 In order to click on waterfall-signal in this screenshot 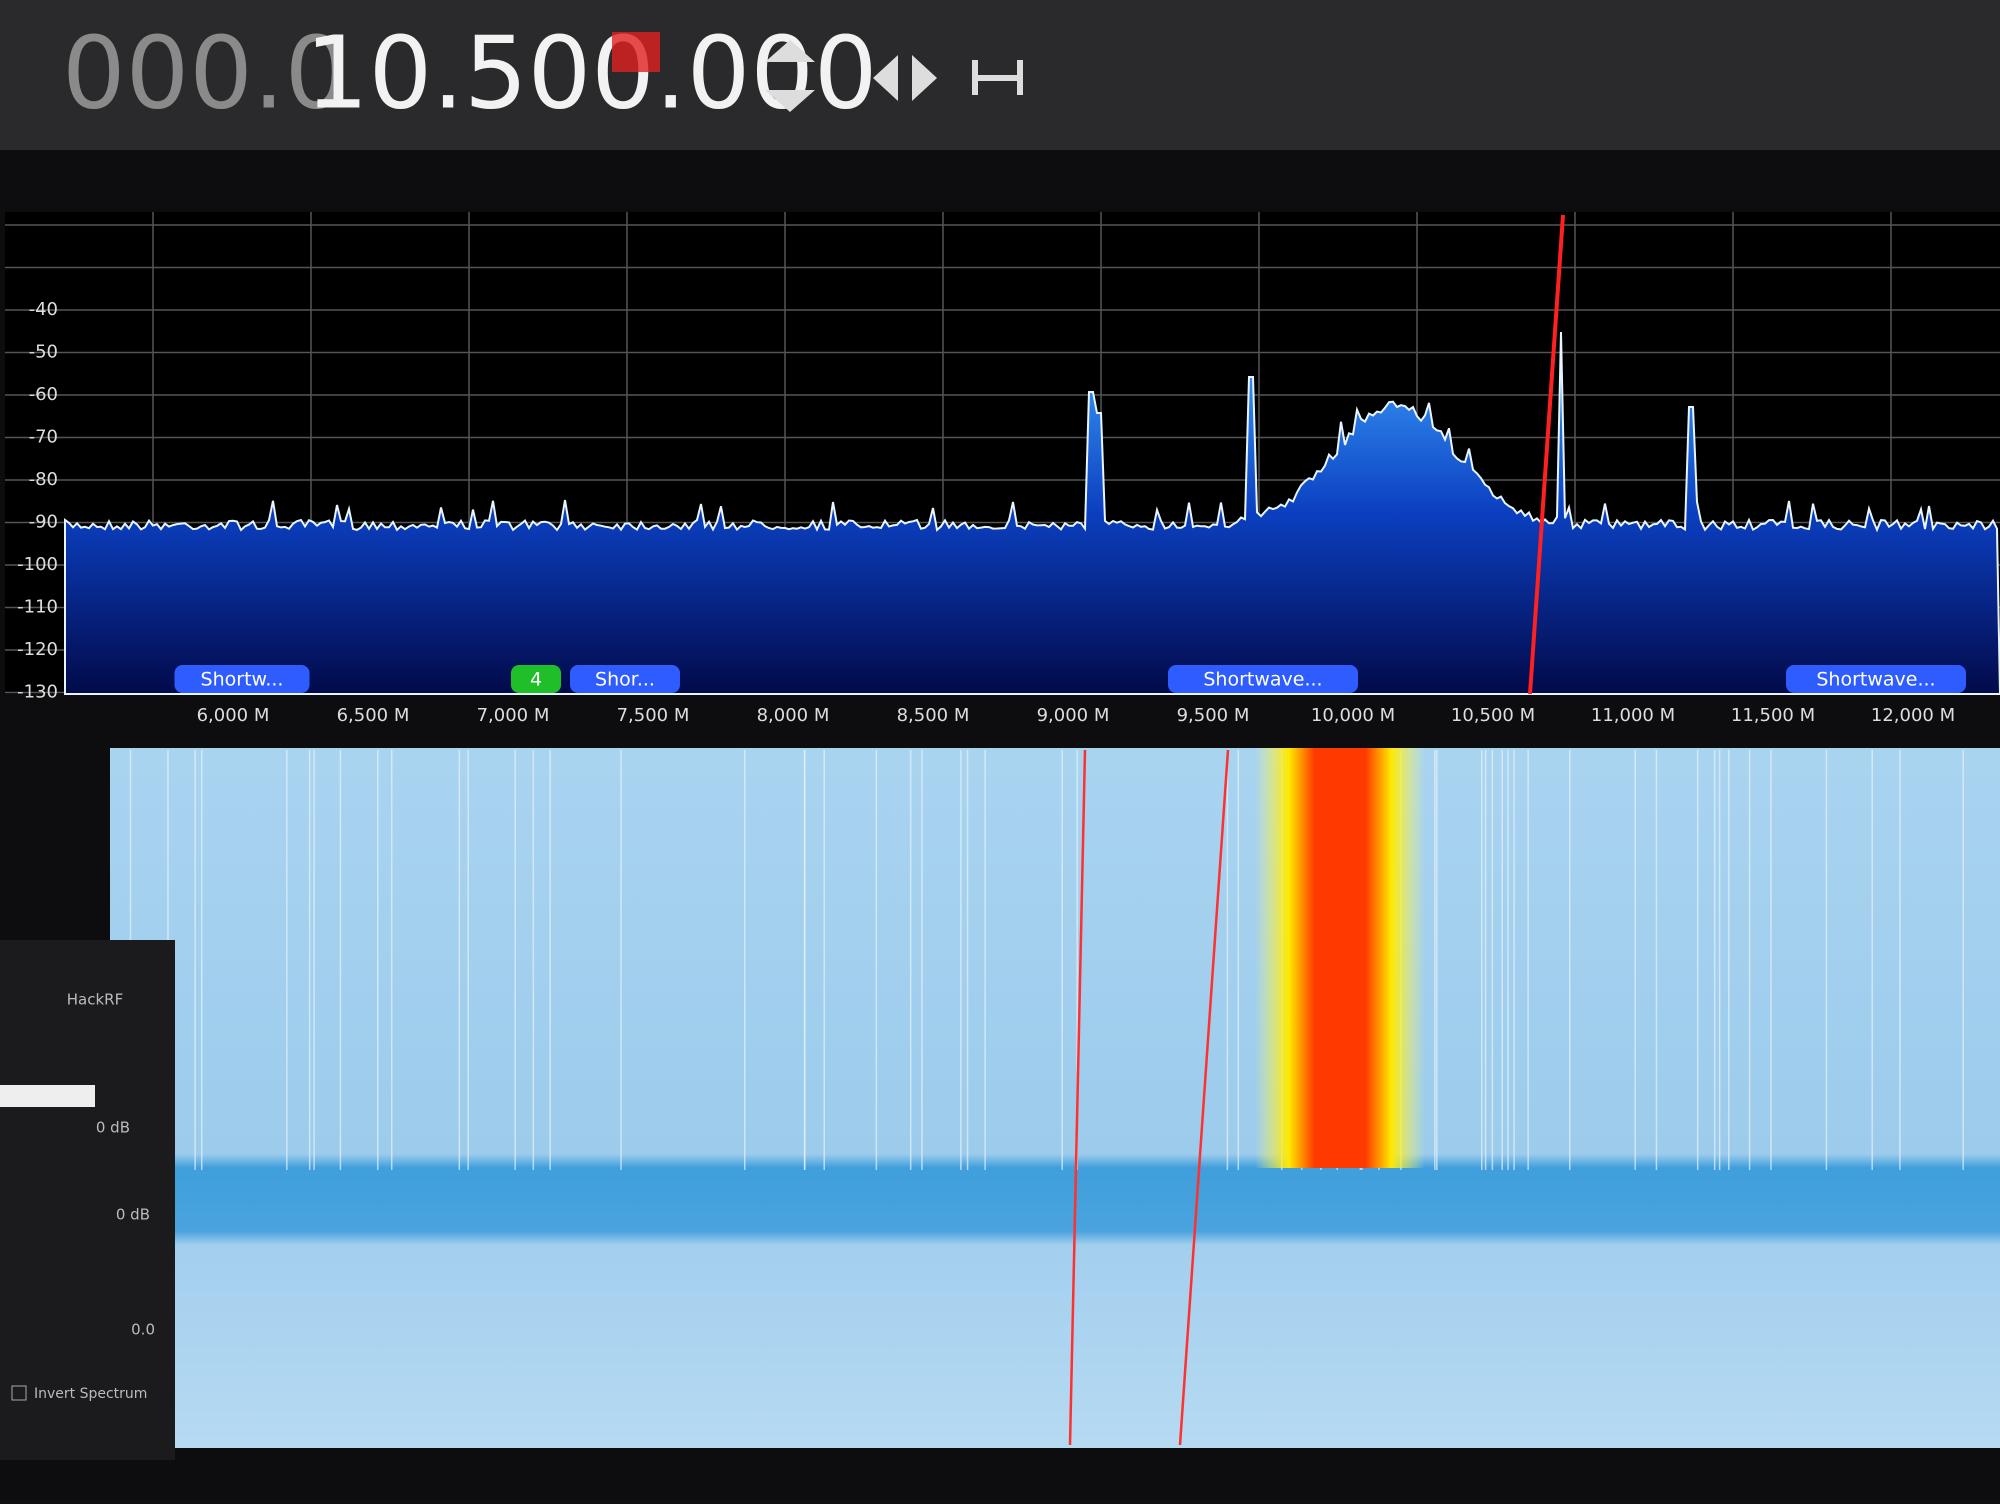, I will do `click(1340, 958)`.